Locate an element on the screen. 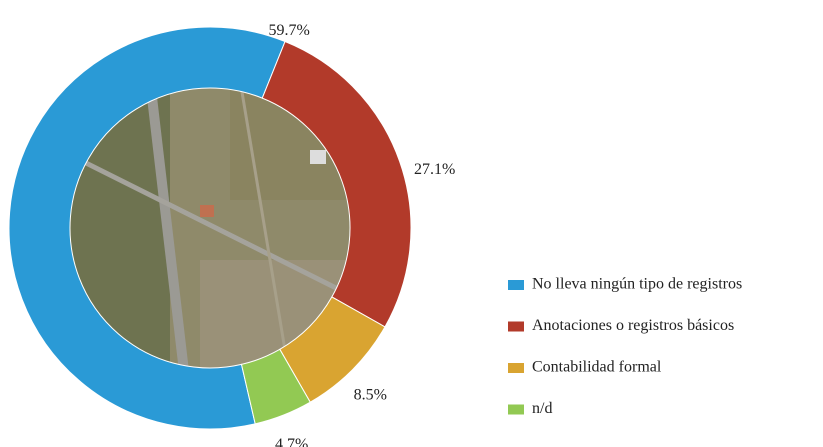 The height and width of the screenshot is (447, 823). data-label: 8.5% is located at coordinates (370, 394).